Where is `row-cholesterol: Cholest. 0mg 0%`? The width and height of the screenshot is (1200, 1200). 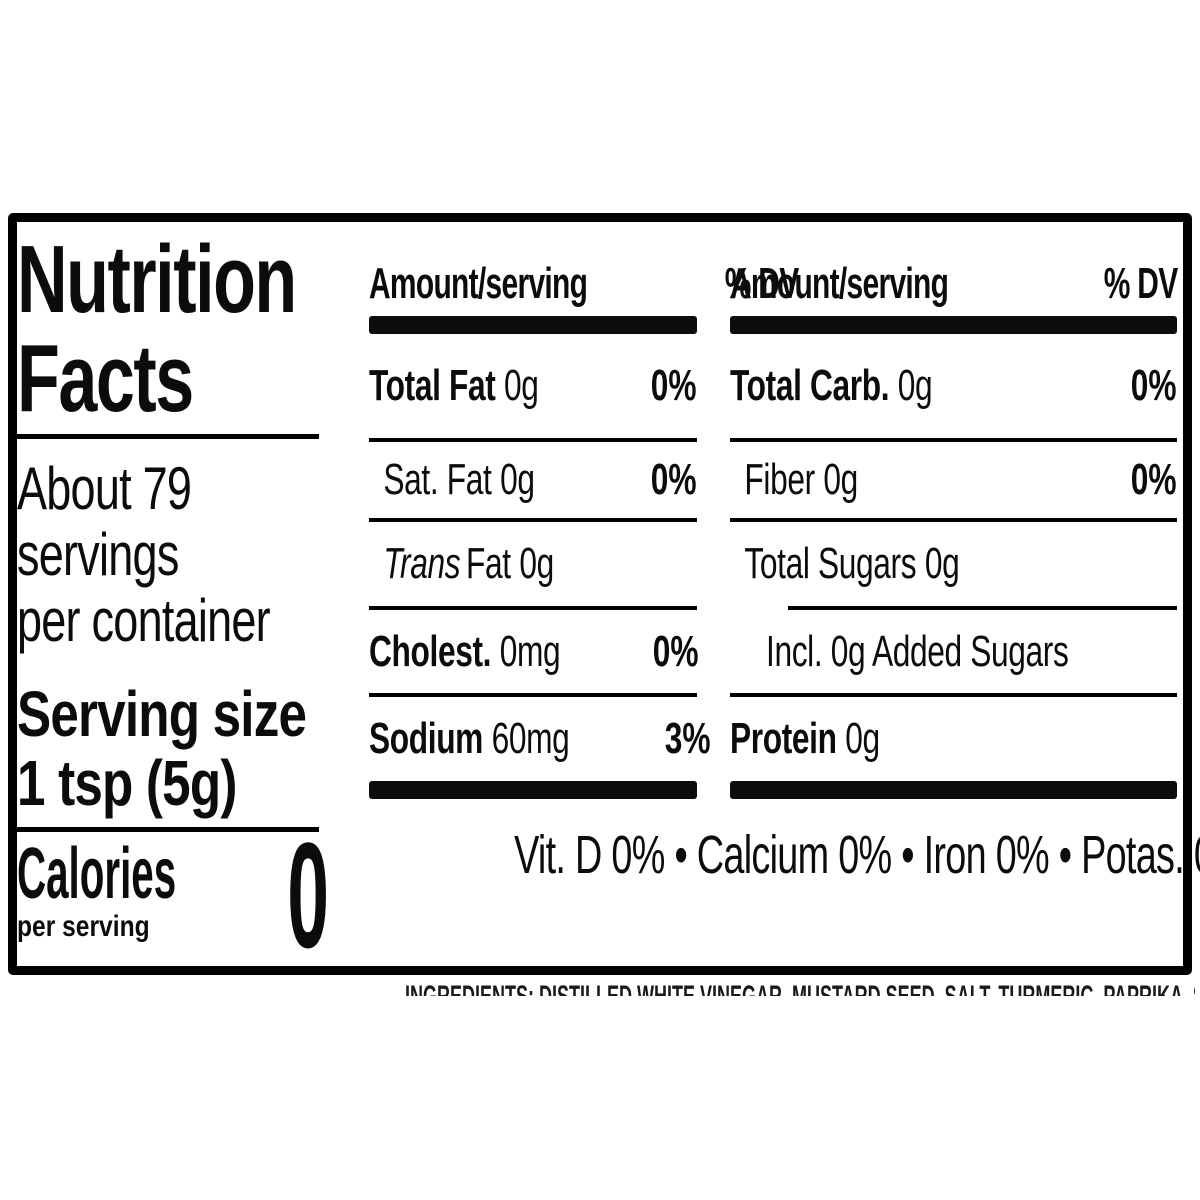
row-cholesterol: Cholest. 0mg 0% is located at coordinates (534, 651).